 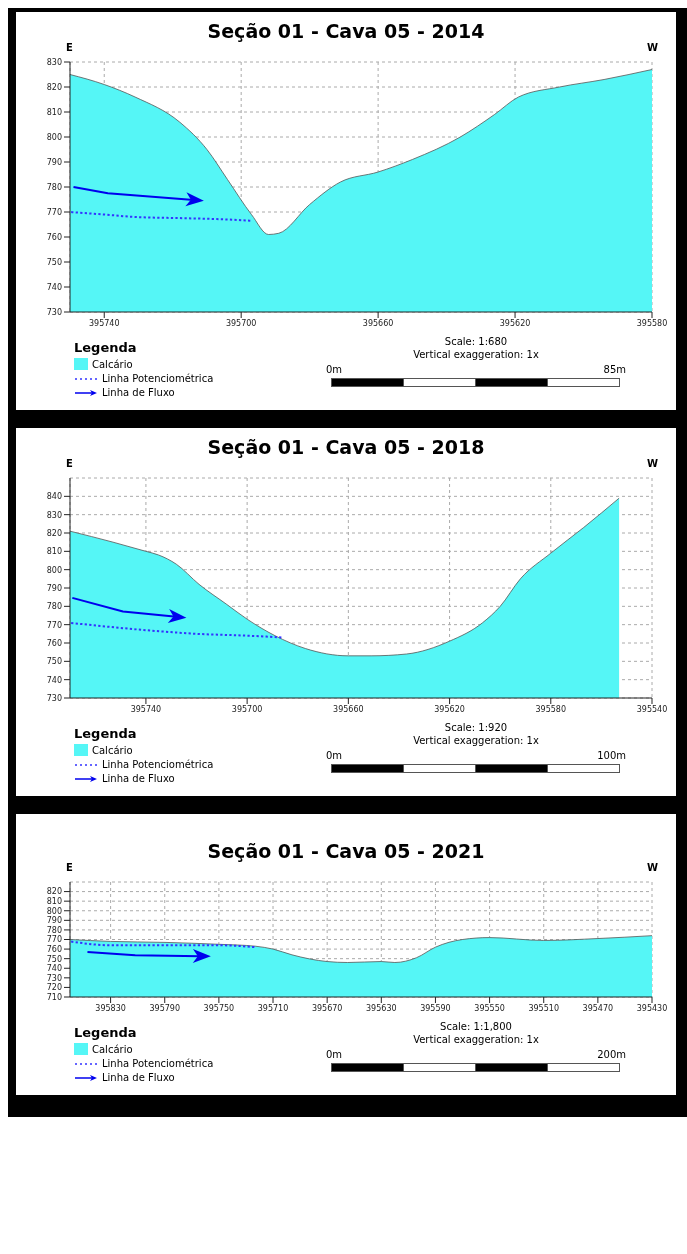 What do you see at coordinates (110, 1008) in the screenshot?
I see `x-tick-label: 395830` at bounding box center [110, 1008].